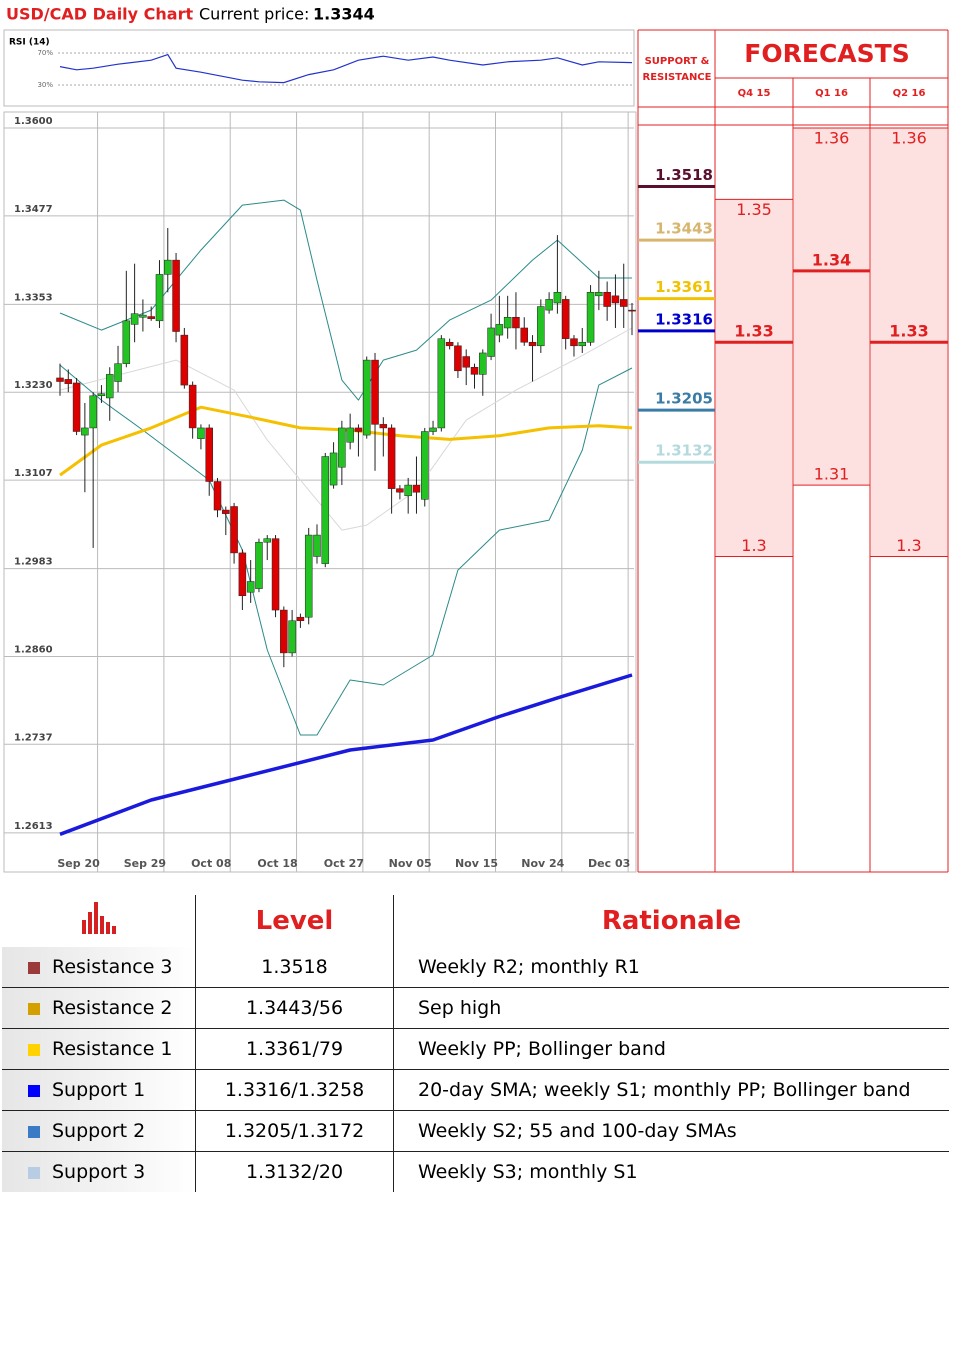 The width and height of the screenshot is (962, 1368). I want to click on row-level: 1.3132/20, so click(294, 1171).